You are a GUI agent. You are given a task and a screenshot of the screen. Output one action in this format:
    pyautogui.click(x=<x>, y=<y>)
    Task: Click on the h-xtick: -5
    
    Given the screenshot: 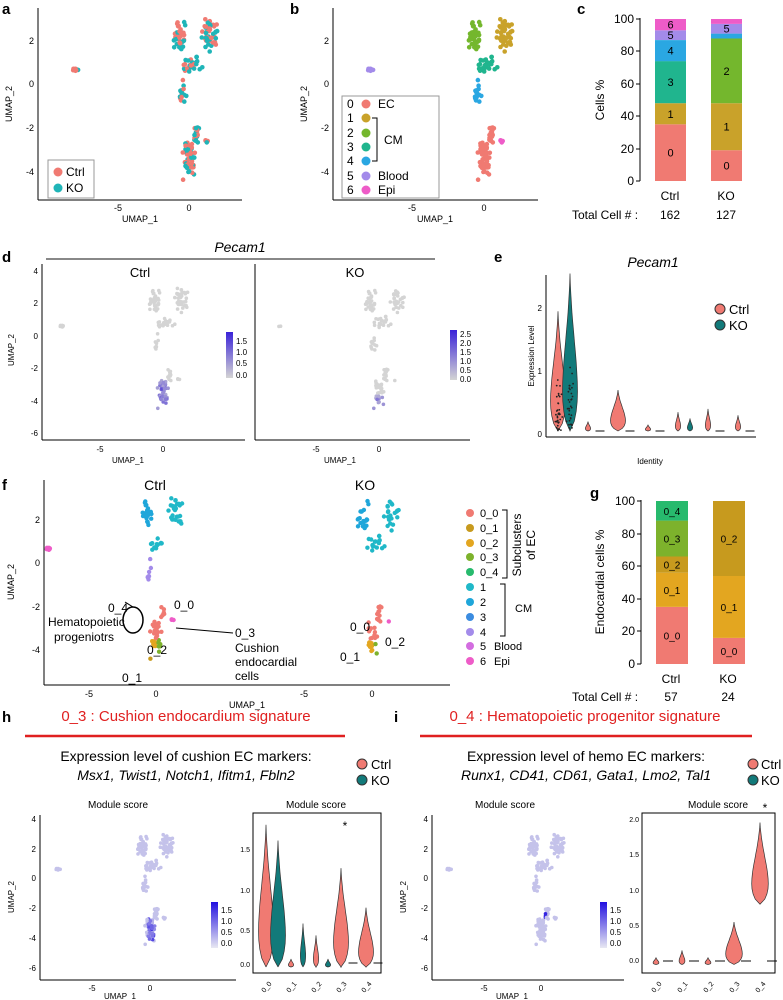 What is the action you would take?
    pyautogui.click(x=92, y=988)
    